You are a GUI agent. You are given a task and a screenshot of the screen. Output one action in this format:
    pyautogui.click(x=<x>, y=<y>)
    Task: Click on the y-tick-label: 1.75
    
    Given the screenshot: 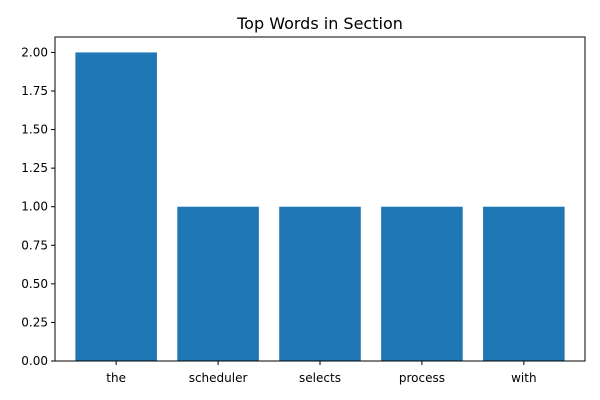 What is the action you would take?
    pyautogui.click(x=34, y=91)
    